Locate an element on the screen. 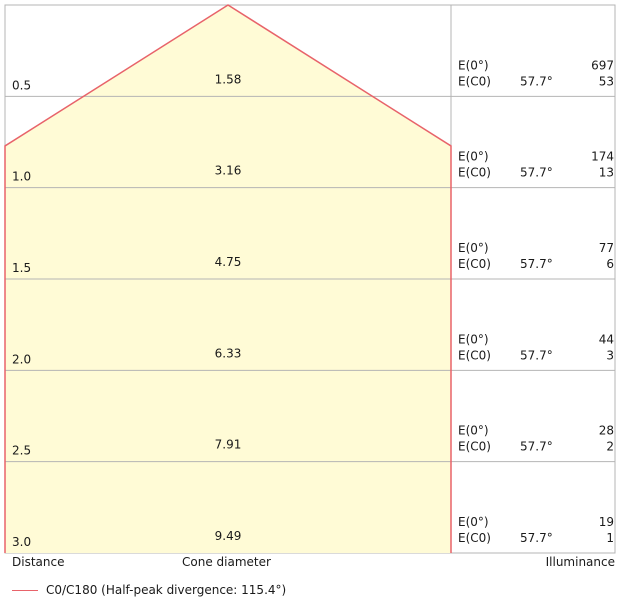  e0-value: 77 is located at coordinates (606, 248).